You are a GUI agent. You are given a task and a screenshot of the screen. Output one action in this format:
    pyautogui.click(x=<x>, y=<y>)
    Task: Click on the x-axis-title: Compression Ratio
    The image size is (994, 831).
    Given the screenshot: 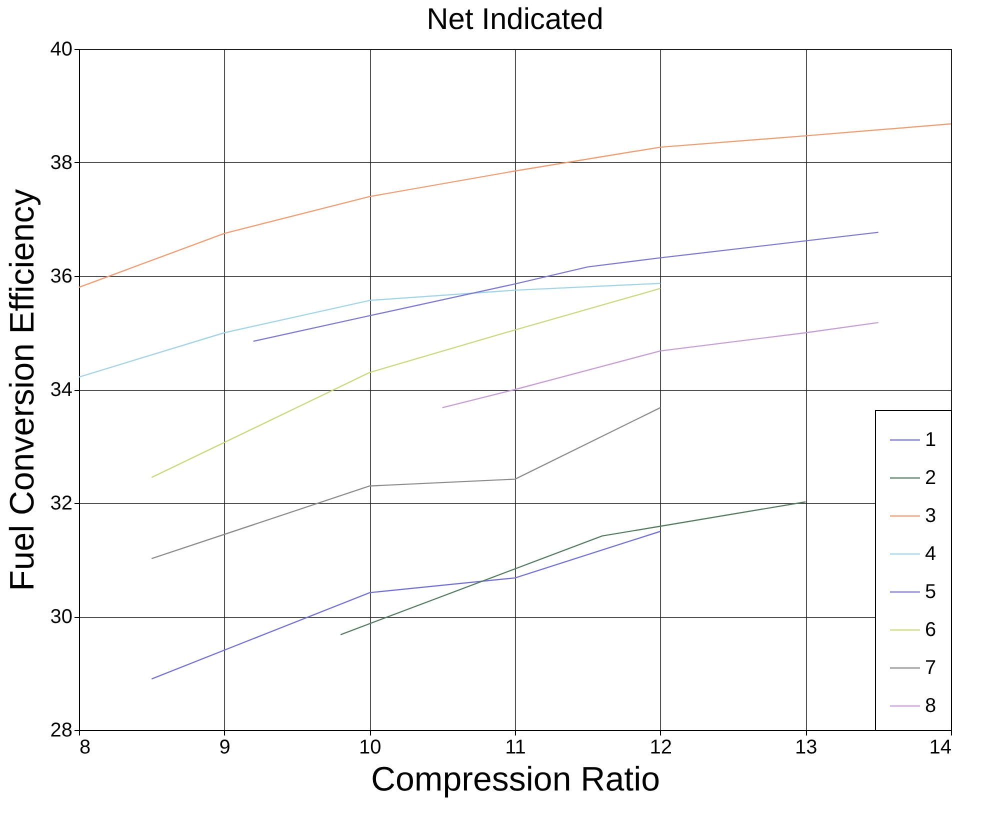 What is the action you would take?
    pyautogui.click(x=515, y=779)
    